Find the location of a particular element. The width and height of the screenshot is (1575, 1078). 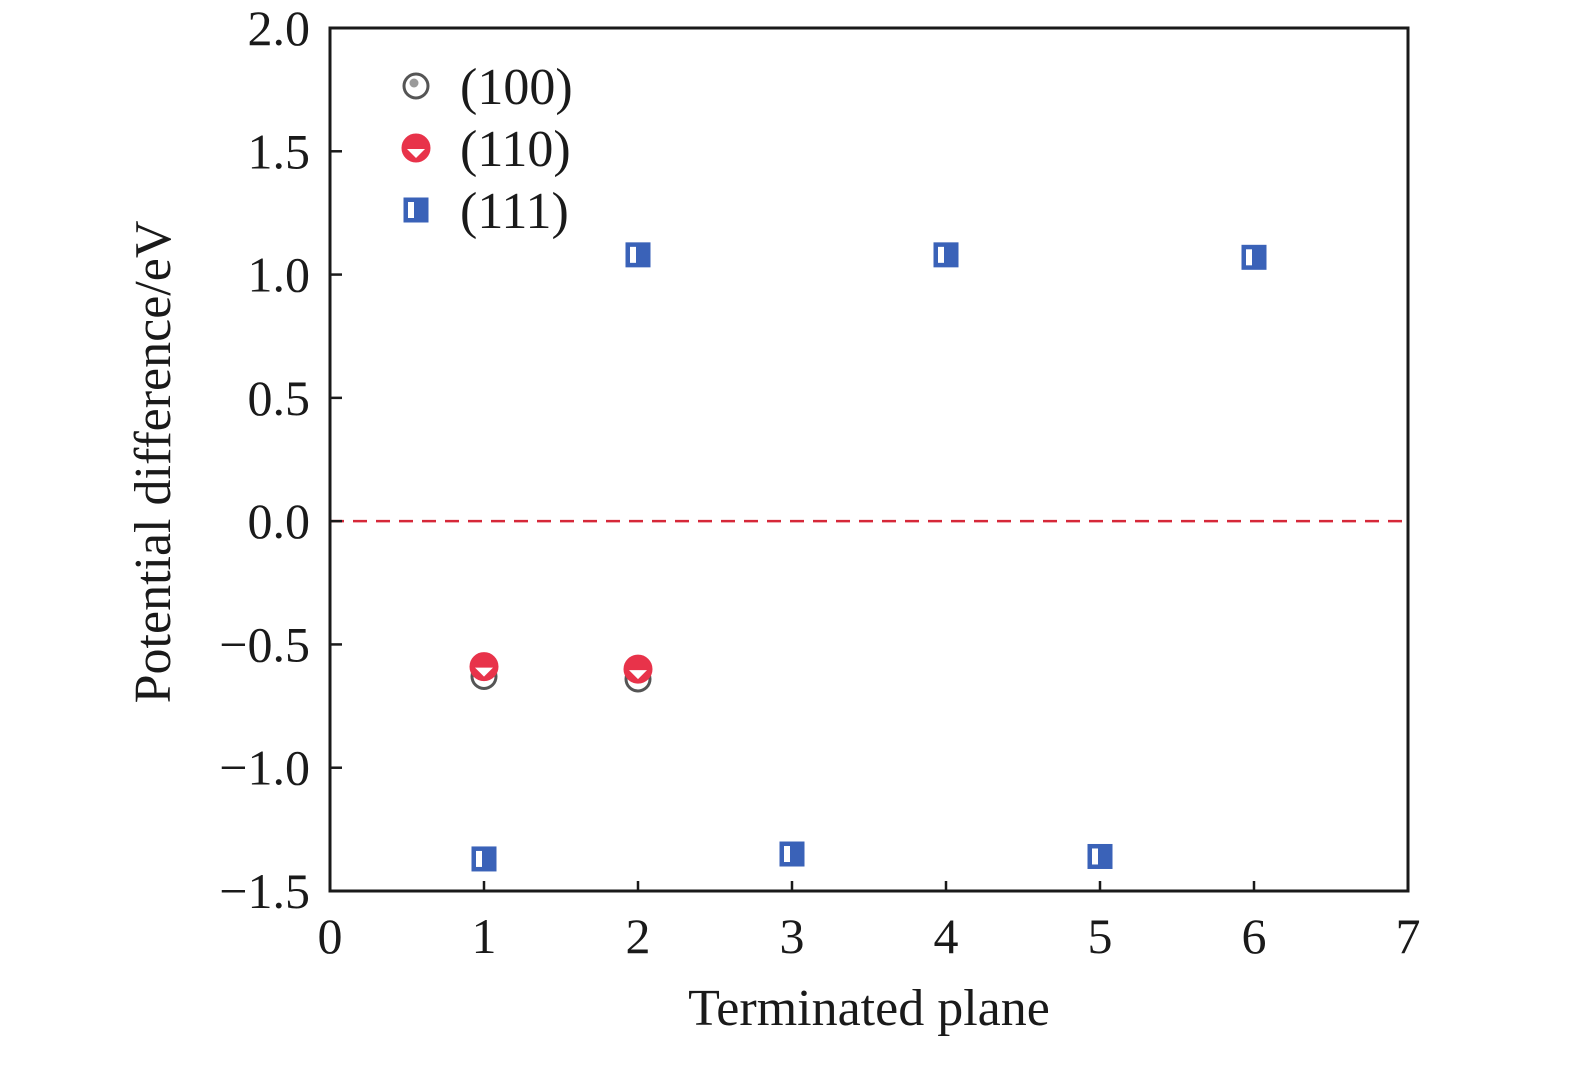

y-tick-label: −1.0 is located at coordinates (264, 768).